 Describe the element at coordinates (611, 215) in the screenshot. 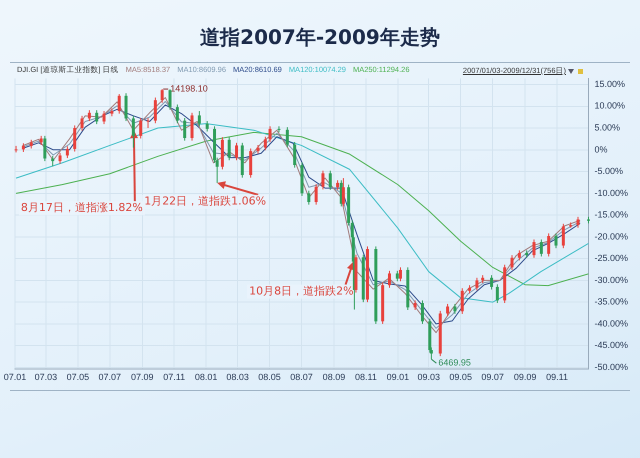

I see `y-tick-label: -15.00%` at that location.